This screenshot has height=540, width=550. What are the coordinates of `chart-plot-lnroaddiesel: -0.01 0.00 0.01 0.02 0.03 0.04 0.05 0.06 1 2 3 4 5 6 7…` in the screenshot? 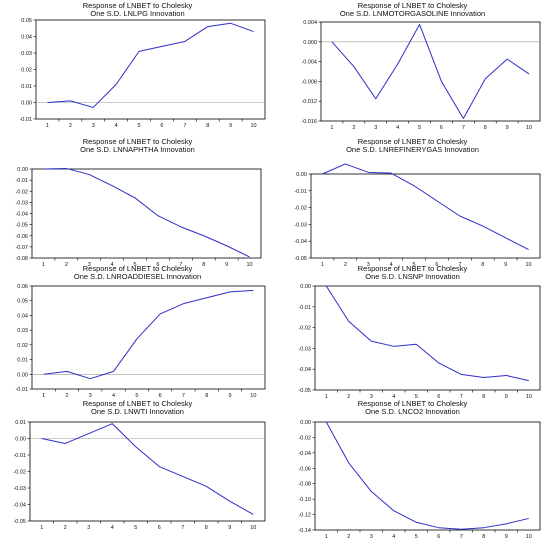 It's located at (140, 341).